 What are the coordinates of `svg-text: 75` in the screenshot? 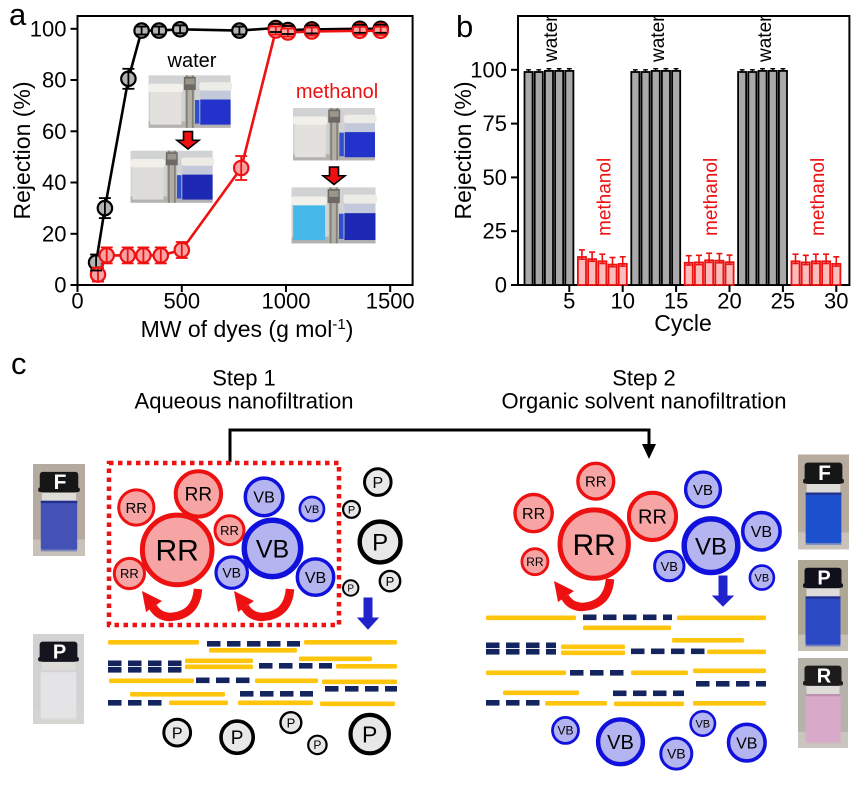 It's located at (495, 123).